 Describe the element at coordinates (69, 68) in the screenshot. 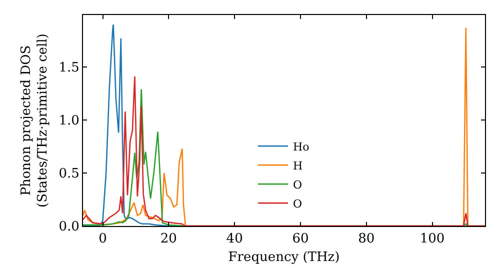

I see `y-tick-label: 1.5` at that location.